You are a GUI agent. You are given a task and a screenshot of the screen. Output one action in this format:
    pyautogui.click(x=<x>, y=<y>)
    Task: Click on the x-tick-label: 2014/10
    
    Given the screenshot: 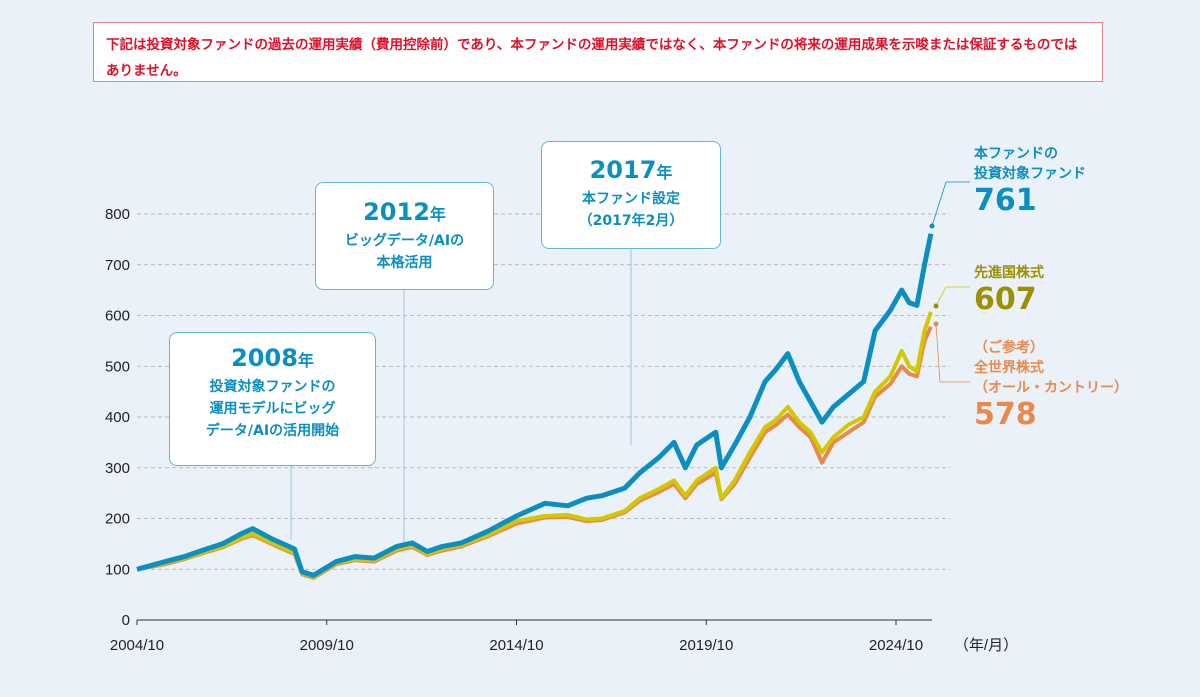 What is the action you would take?
    pyautogui.click(x=516, y=645)
    